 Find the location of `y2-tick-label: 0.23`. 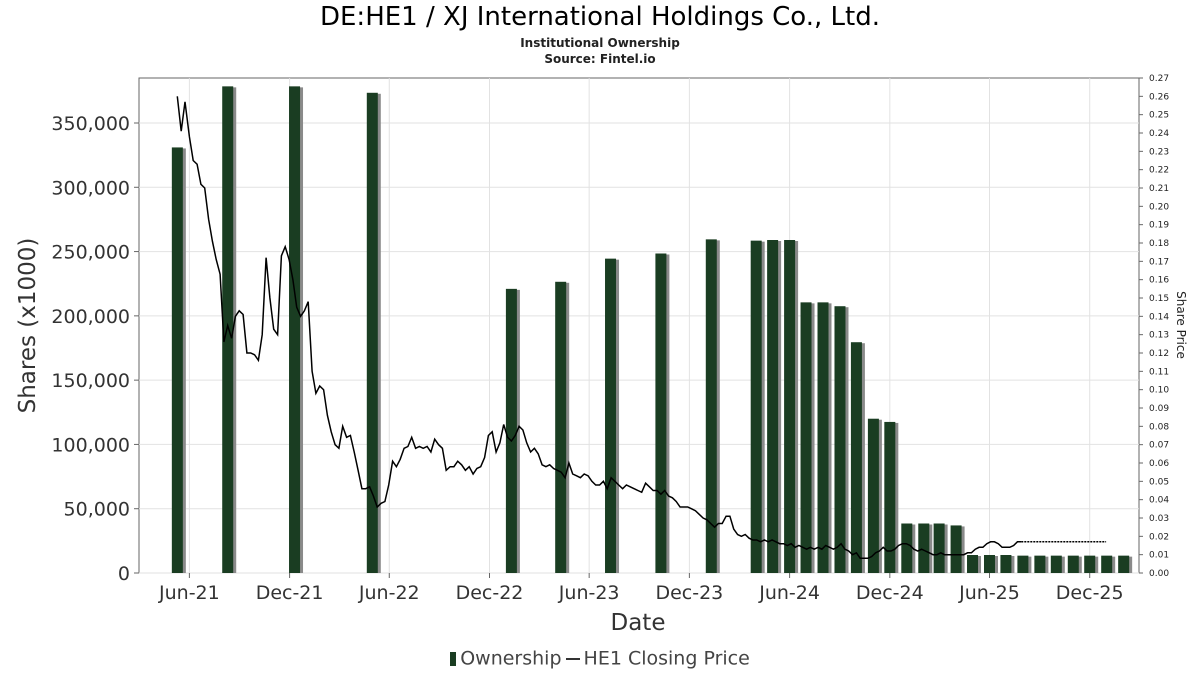

y2-tick-label: 0.23 is located at coordinates (1159, 152).